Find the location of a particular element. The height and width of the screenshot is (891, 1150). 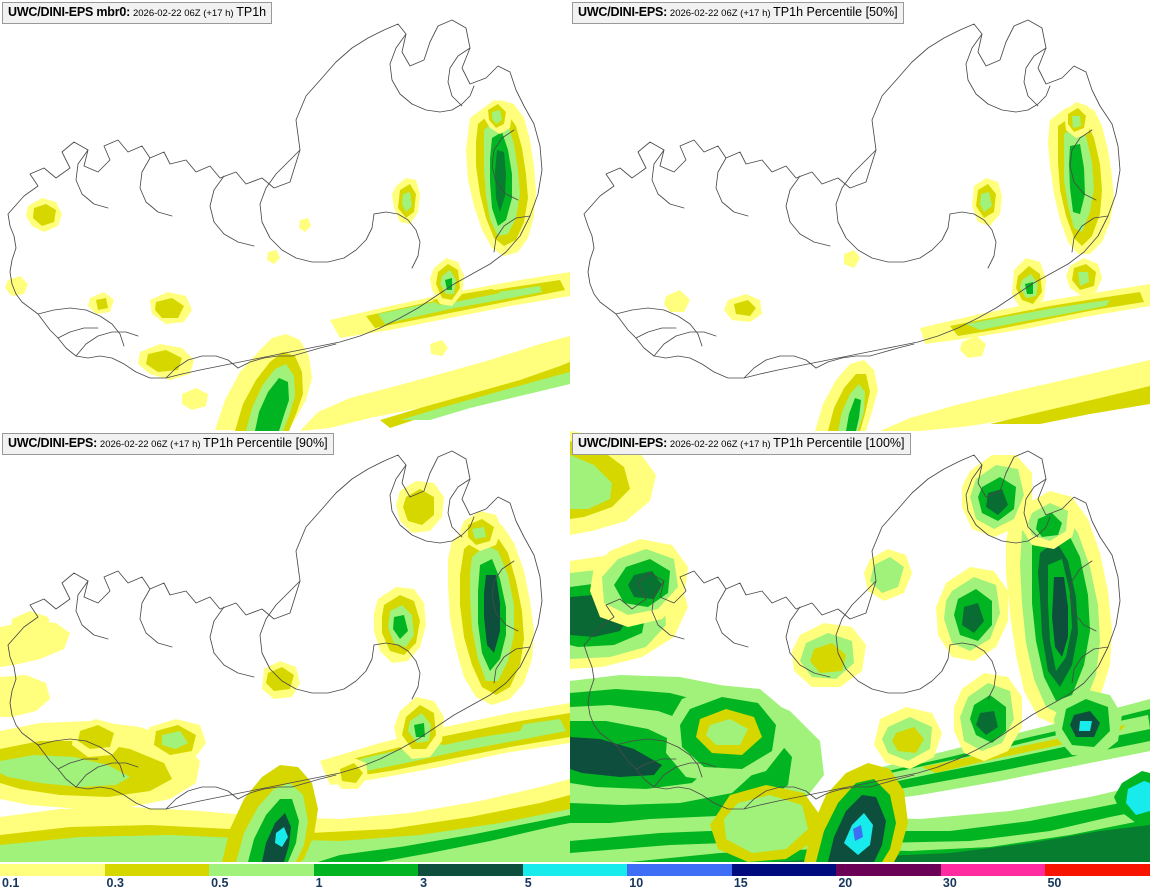

panel-variable-label: TP1h Percentile [50%] is located at coordinates (835, 12).